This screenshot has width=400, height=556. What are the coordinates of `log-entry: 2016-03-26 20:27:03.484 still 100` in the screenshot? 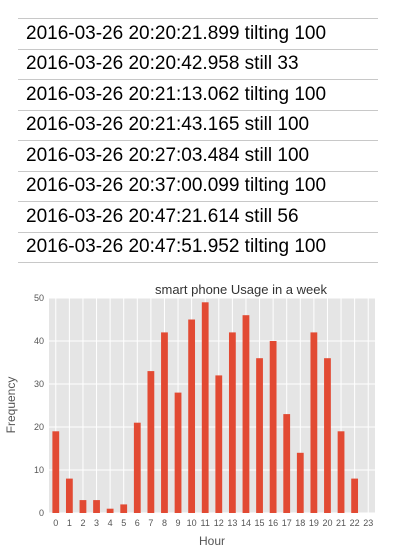 It's located at (198, 156).